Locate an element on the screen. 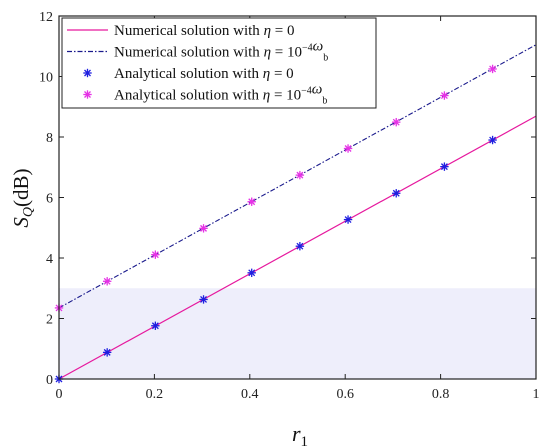  x-tick-label: 0.8 is located at coordinates (441, 394).